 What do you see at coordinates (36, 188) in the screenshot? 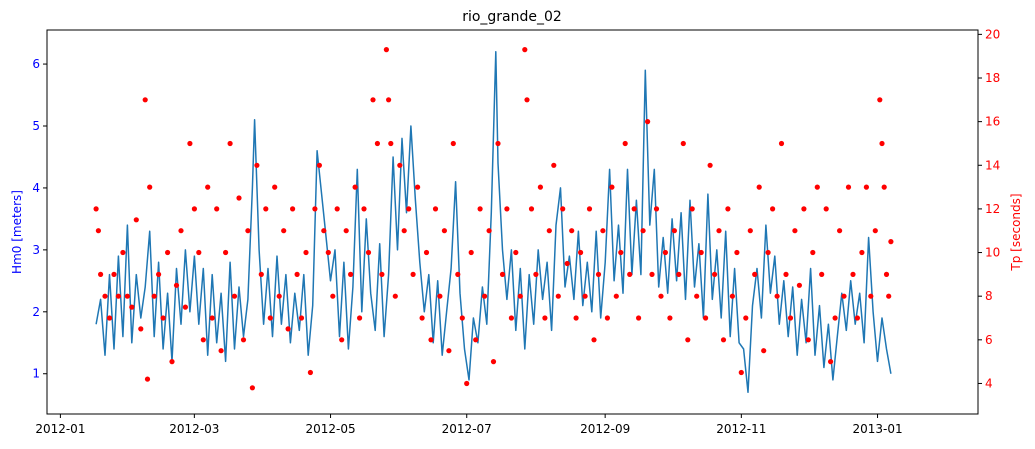
I see `y-left-tick-label: 4` at bounding box center [36, 188].